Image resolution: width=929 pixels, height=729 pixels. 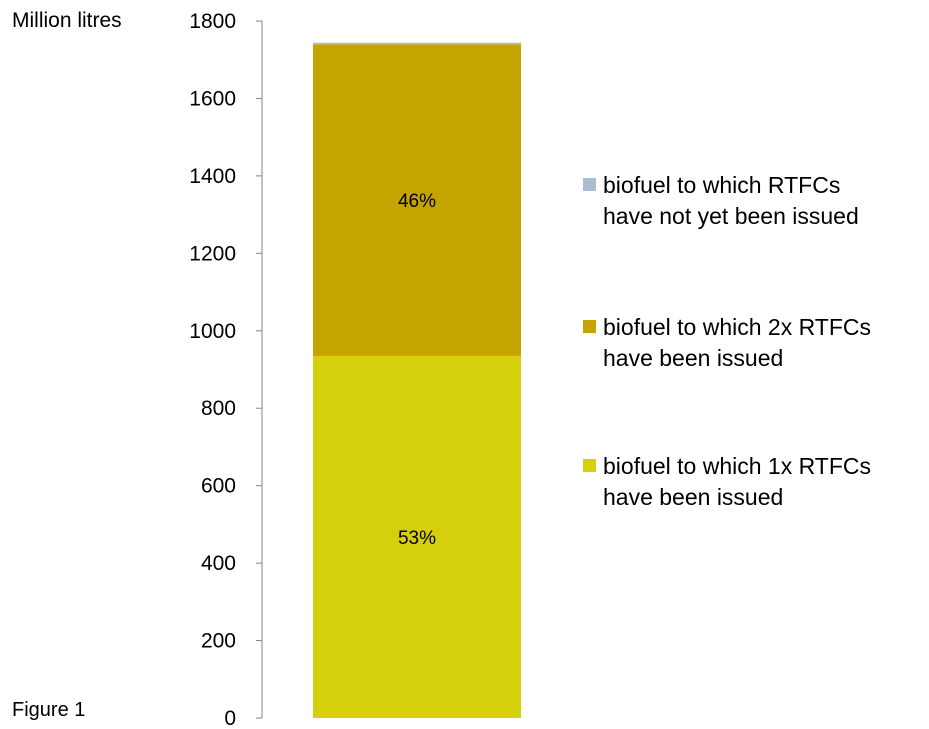 What do you see at coordinates (212, 98) in the screenshot?
I see `y-tick-label: 1600` at bounding box center [212, 98].